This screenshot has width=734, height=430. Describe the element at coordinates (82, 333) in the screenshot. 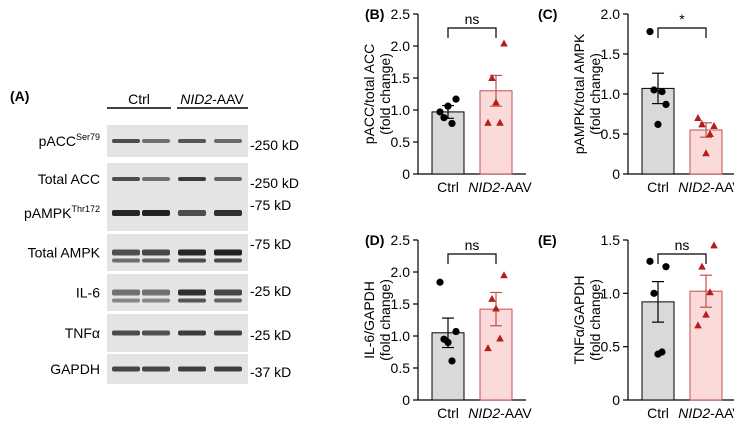

I see `blot-label: TNFα` at that location.